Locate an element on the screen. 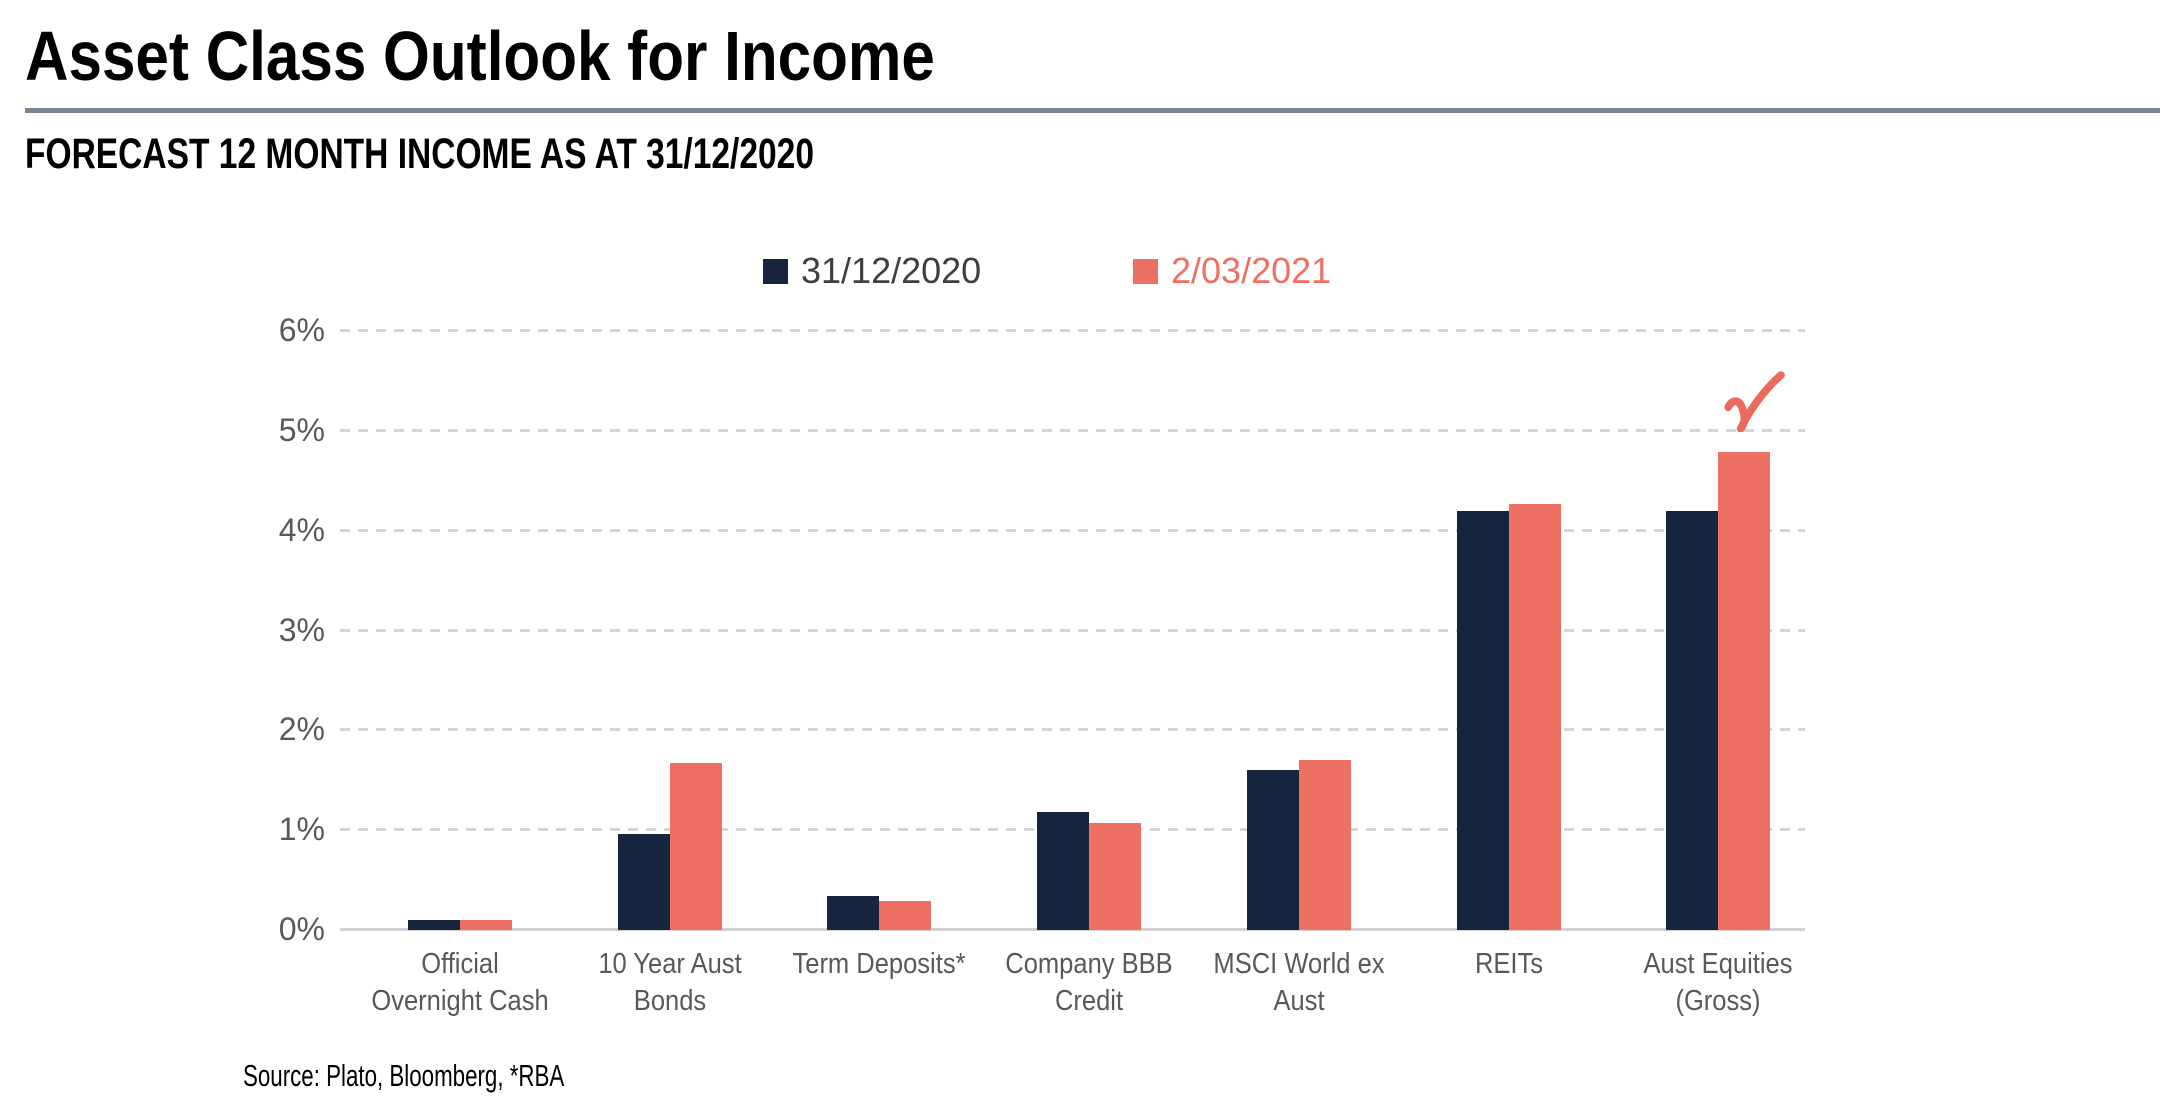 This screenshot has height=1108, width=2184. bar-series0-company-bbb-credit is located at coordinates (1063, 871).